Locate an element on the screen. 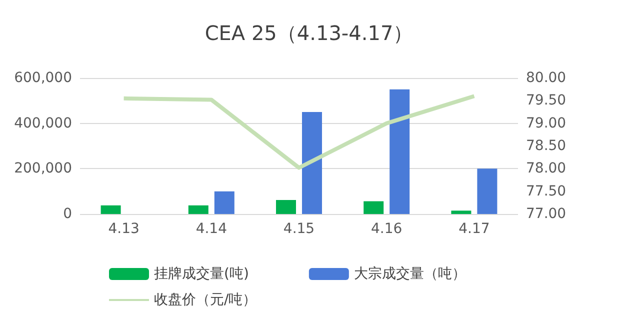 This screenshot has width=618, height=336. legend-label: 大宗成交量（吨） is located at coordinates (410, 274).